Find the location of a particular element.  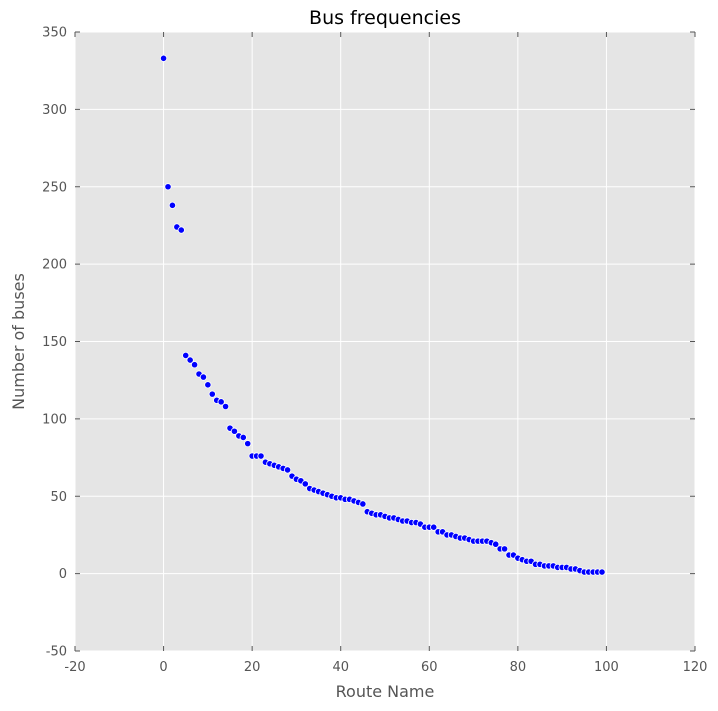

y-tick-label: 150 is located at coordinates (54, 342).